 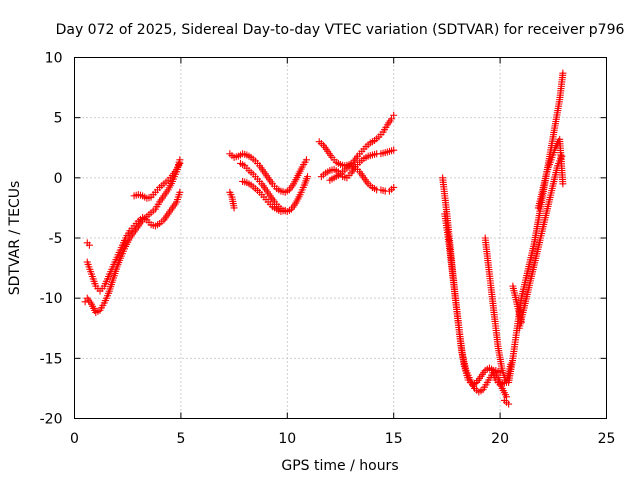 What do you see at coordinates (500, 439) in the screenshot?
I see `x-tick-label: 20` at bounding box center [500, 439].